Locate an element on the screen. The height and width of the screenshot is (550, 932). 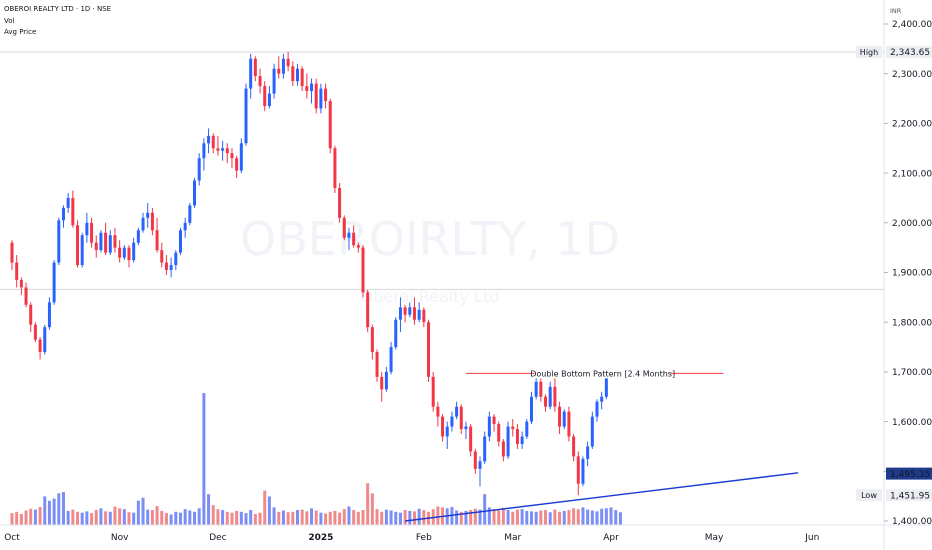
x-tick-label-apr: Apr is located at coordinates (611, 538).